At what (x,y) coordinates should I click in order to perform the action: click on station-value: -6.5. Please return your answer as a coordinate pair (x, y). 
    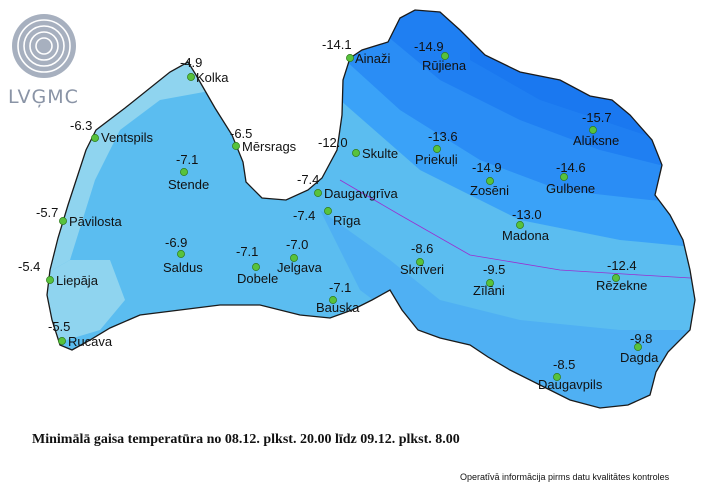
    Looking at the image, I should click on (241, 133).